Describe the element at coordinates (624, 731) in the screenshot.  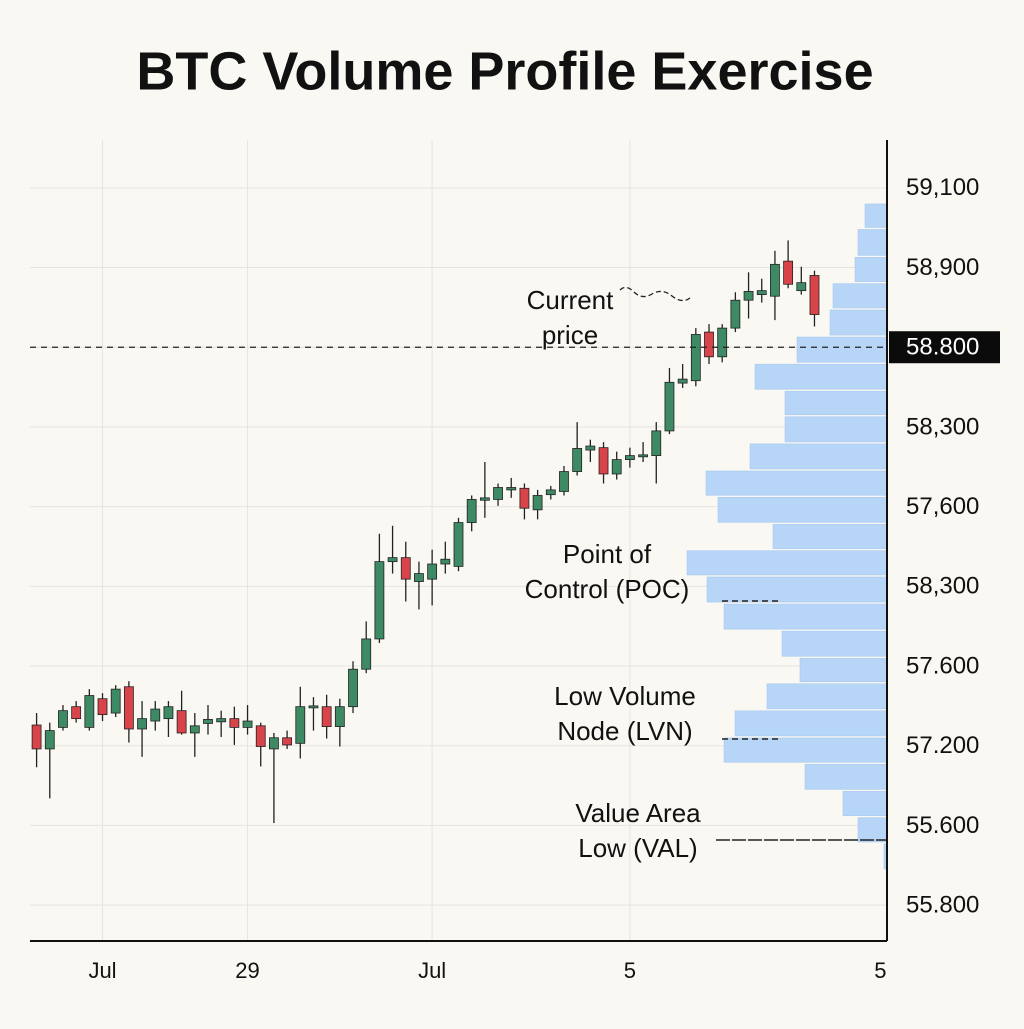
I see `annotation: Node (LVN)` at that location.